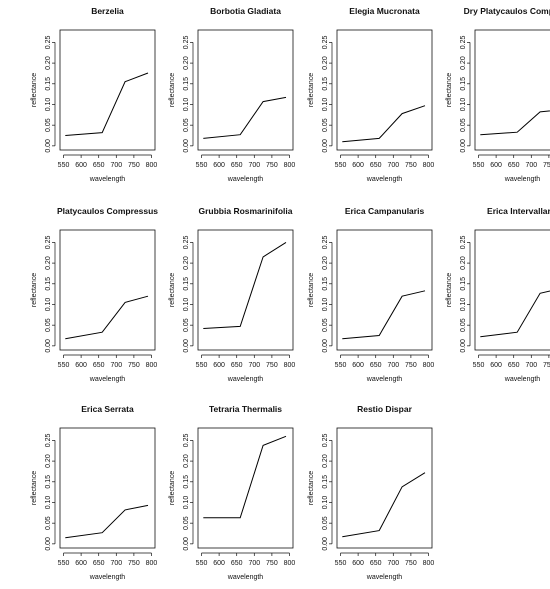  Describe the element at coordinates (107, 409) in the screenshot. I see `chart-title: Erica Serrata` at that location.